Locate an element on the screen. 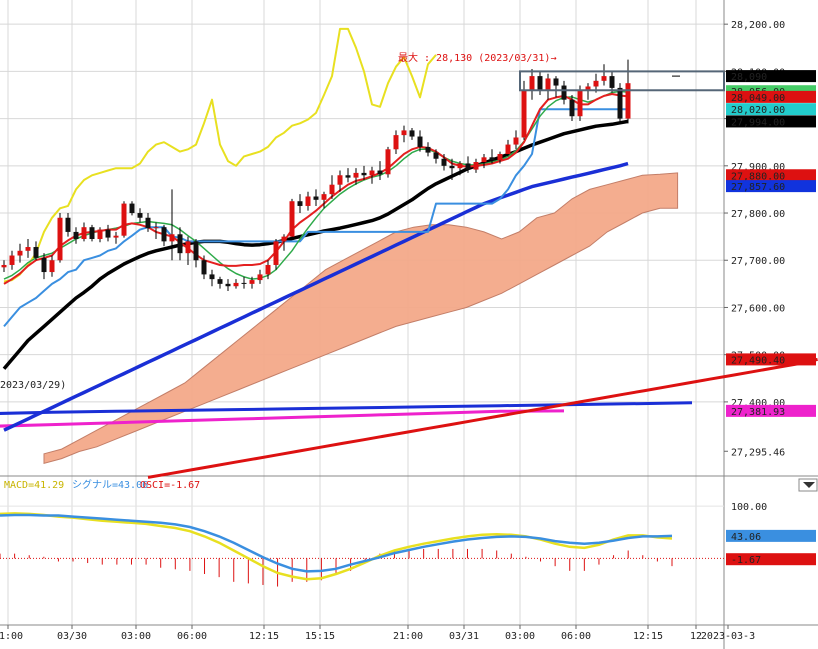 This screenshot has height=649, width=818. y-tick-label: 27,600.00 is located at coordinates (758, 308).